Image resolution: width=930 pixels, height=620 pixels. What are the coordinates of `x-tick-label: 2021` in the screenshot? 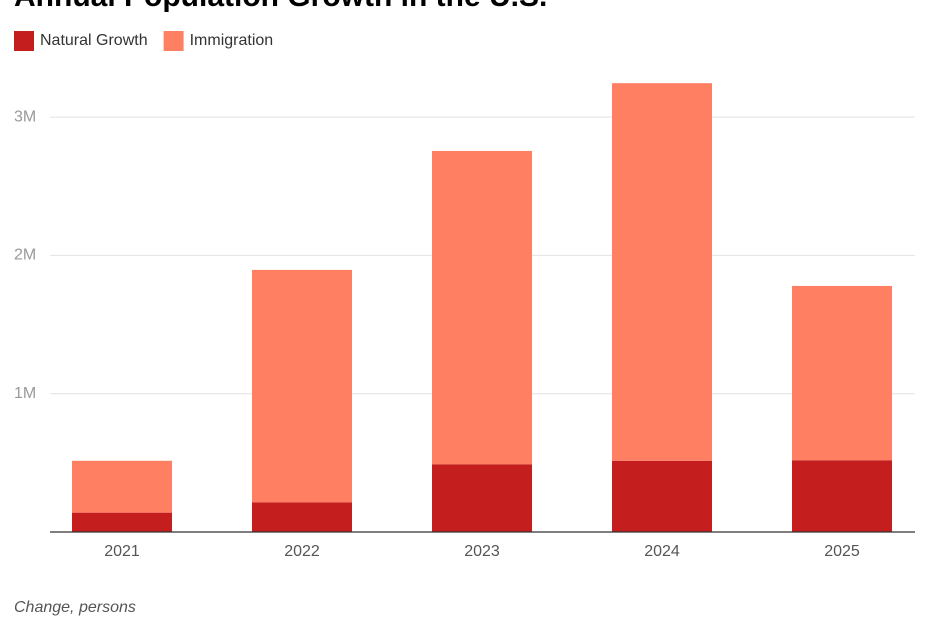 It's located at (122, 551).